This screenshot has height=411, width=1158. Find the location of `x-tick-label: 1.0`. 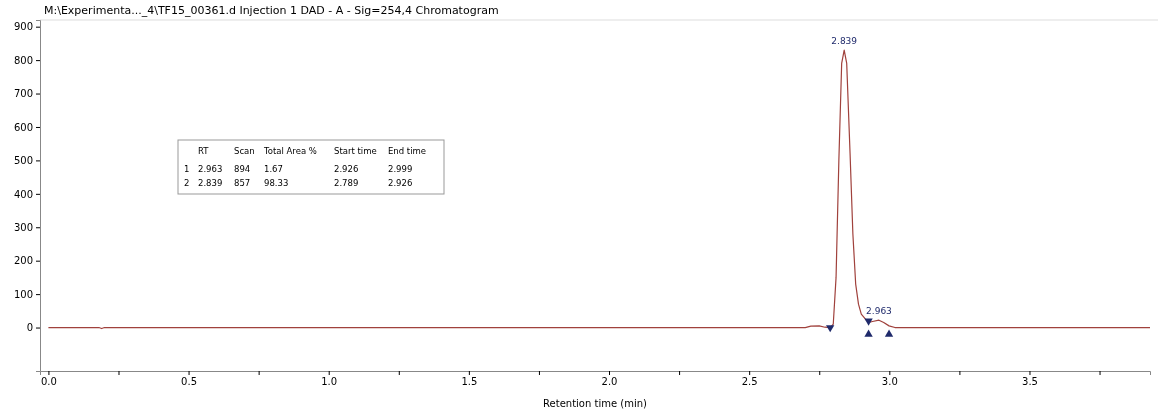

x-tick-label: 1.0 is located at coordinates (329, 382).